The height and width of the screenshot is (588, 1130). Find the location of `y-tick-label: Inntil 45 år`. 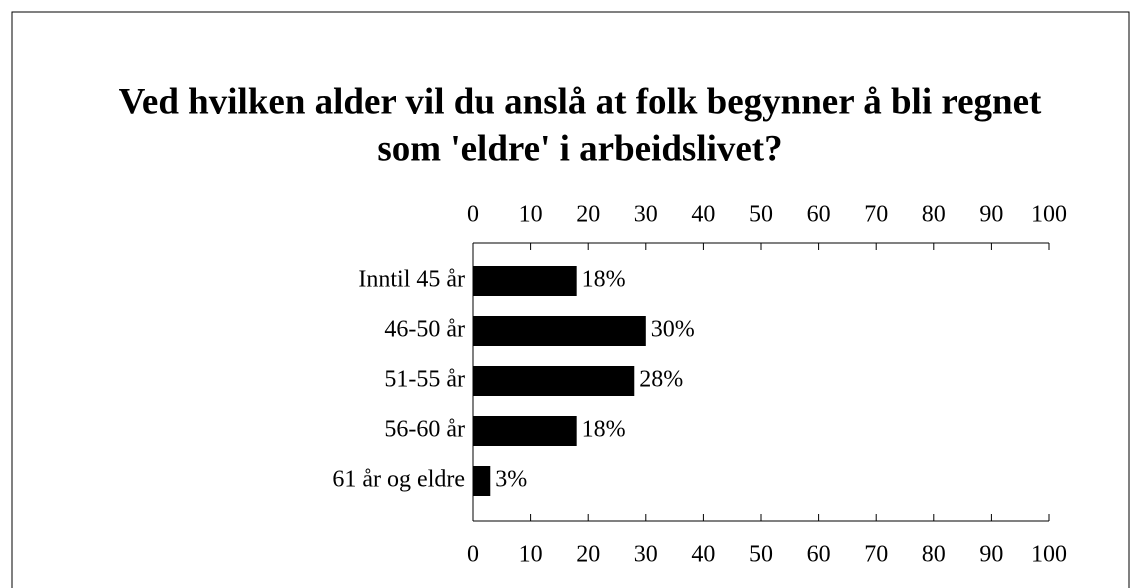

y-tick-label: Inntil 45 år is located at coordinates (411, 280).